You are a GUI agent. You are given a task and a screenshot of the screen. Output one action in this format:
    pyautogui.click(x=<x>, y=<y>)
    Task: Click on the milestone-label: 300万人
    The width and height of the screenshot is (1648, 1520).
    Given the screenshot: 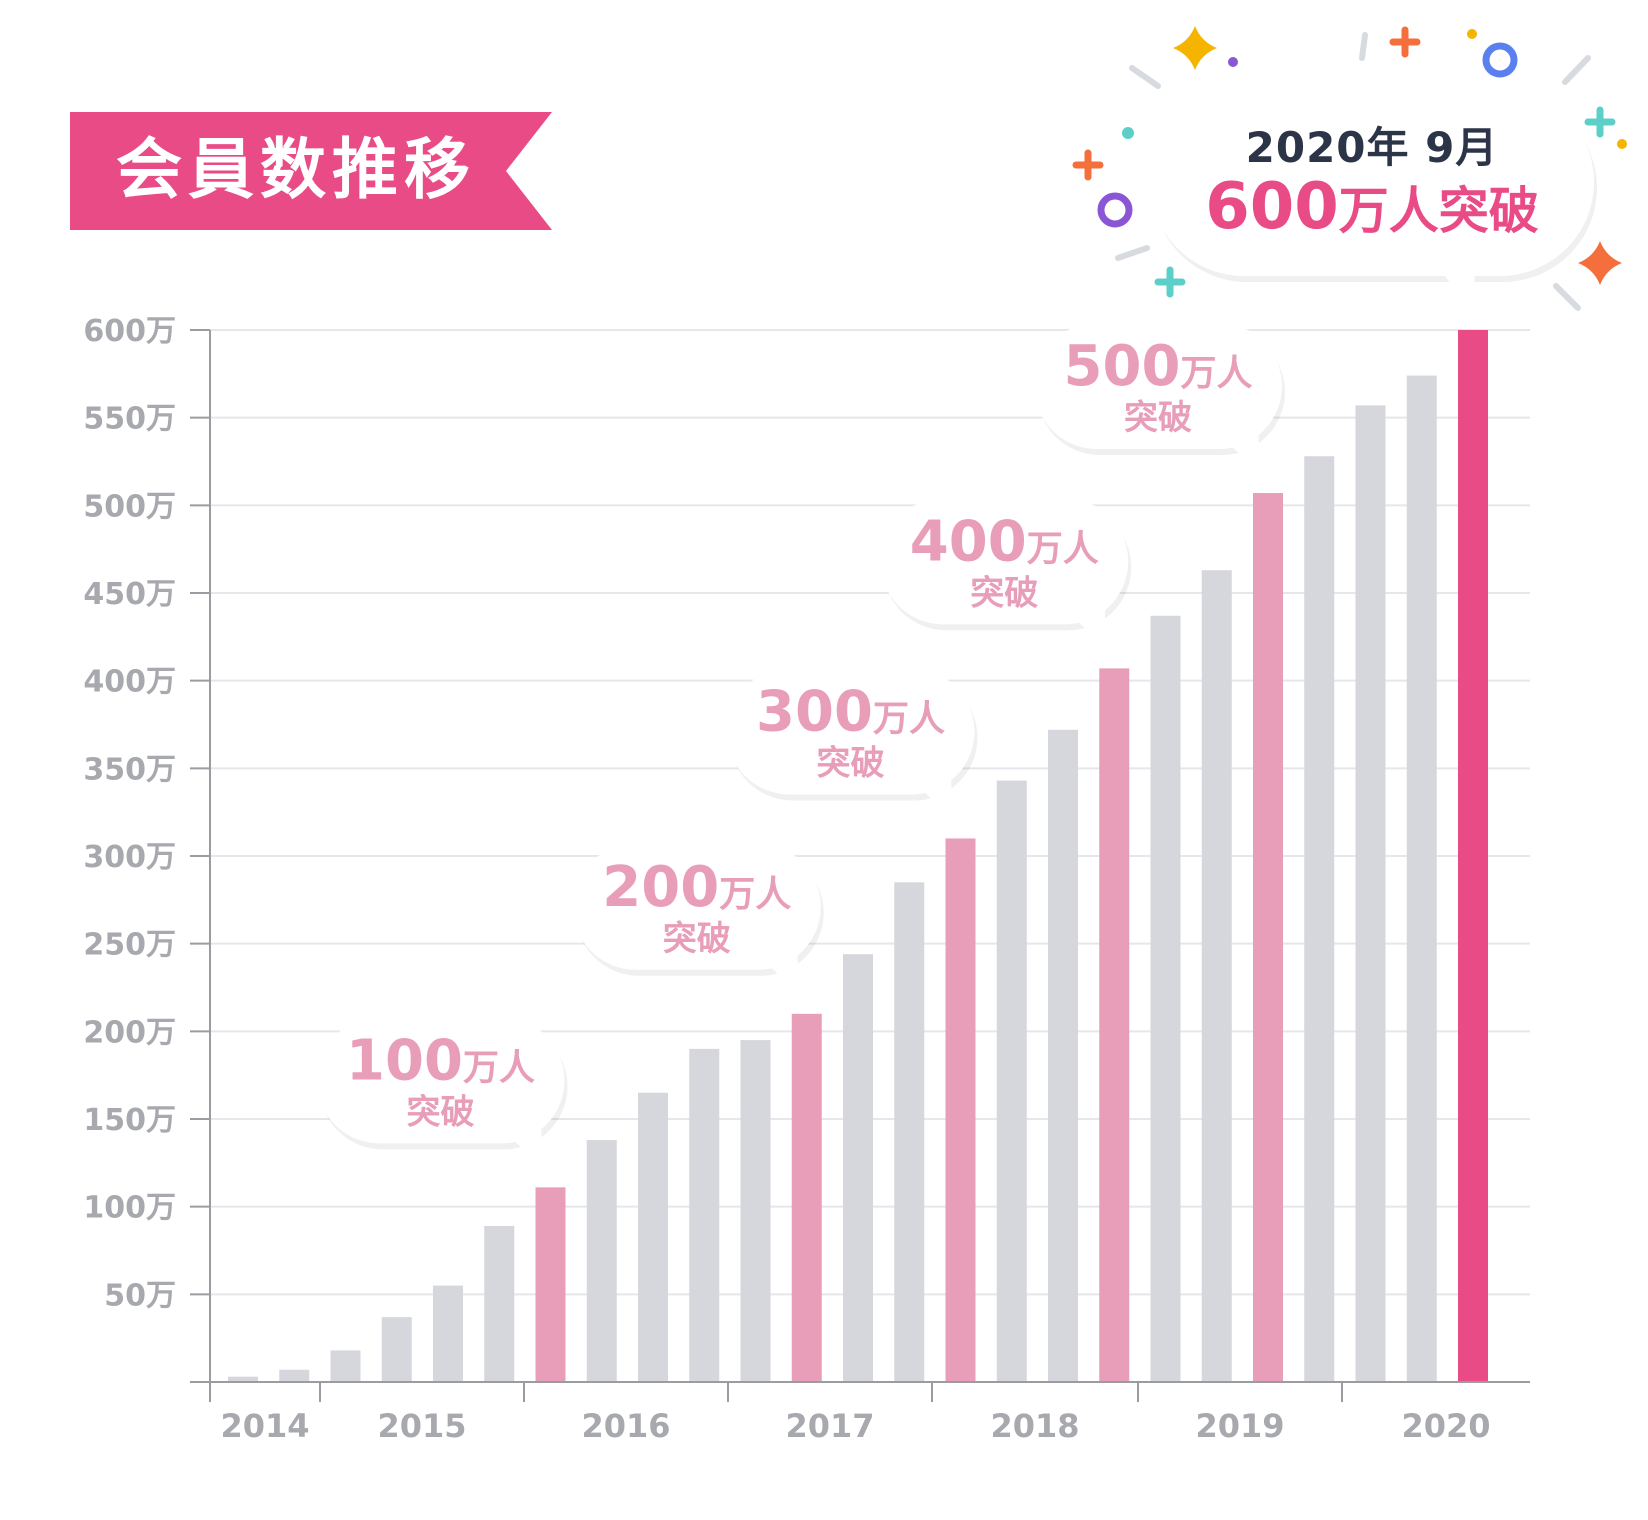 What is the action you would take?
    pyautogui.click(x=850, y=711)
    